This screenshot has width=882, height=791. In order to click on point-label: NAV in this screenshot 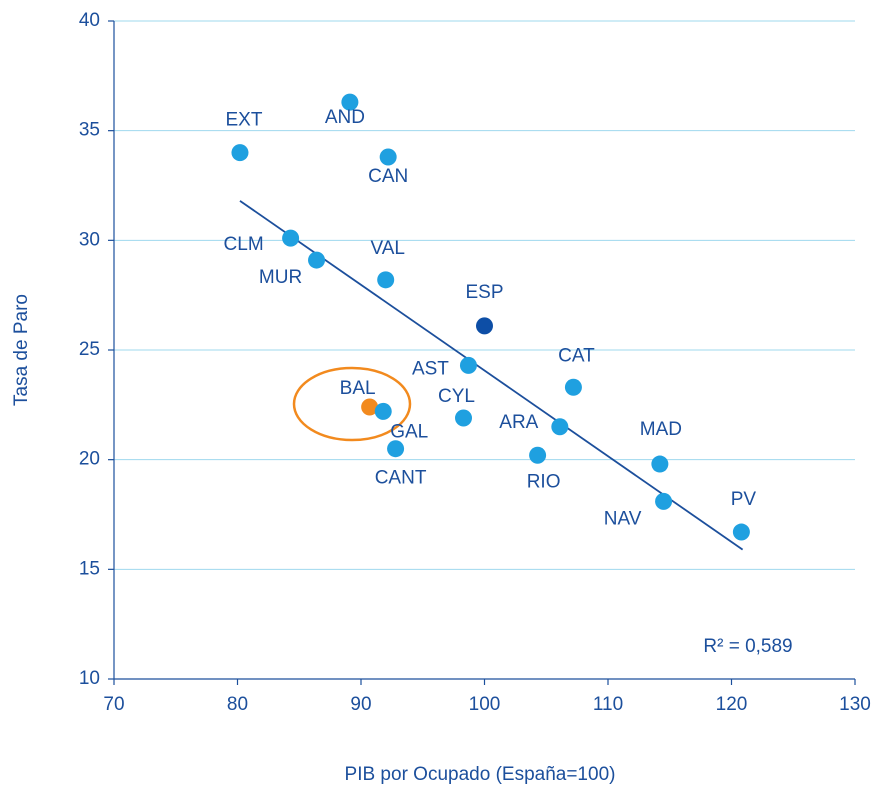, I will do `click(623, 518)`.